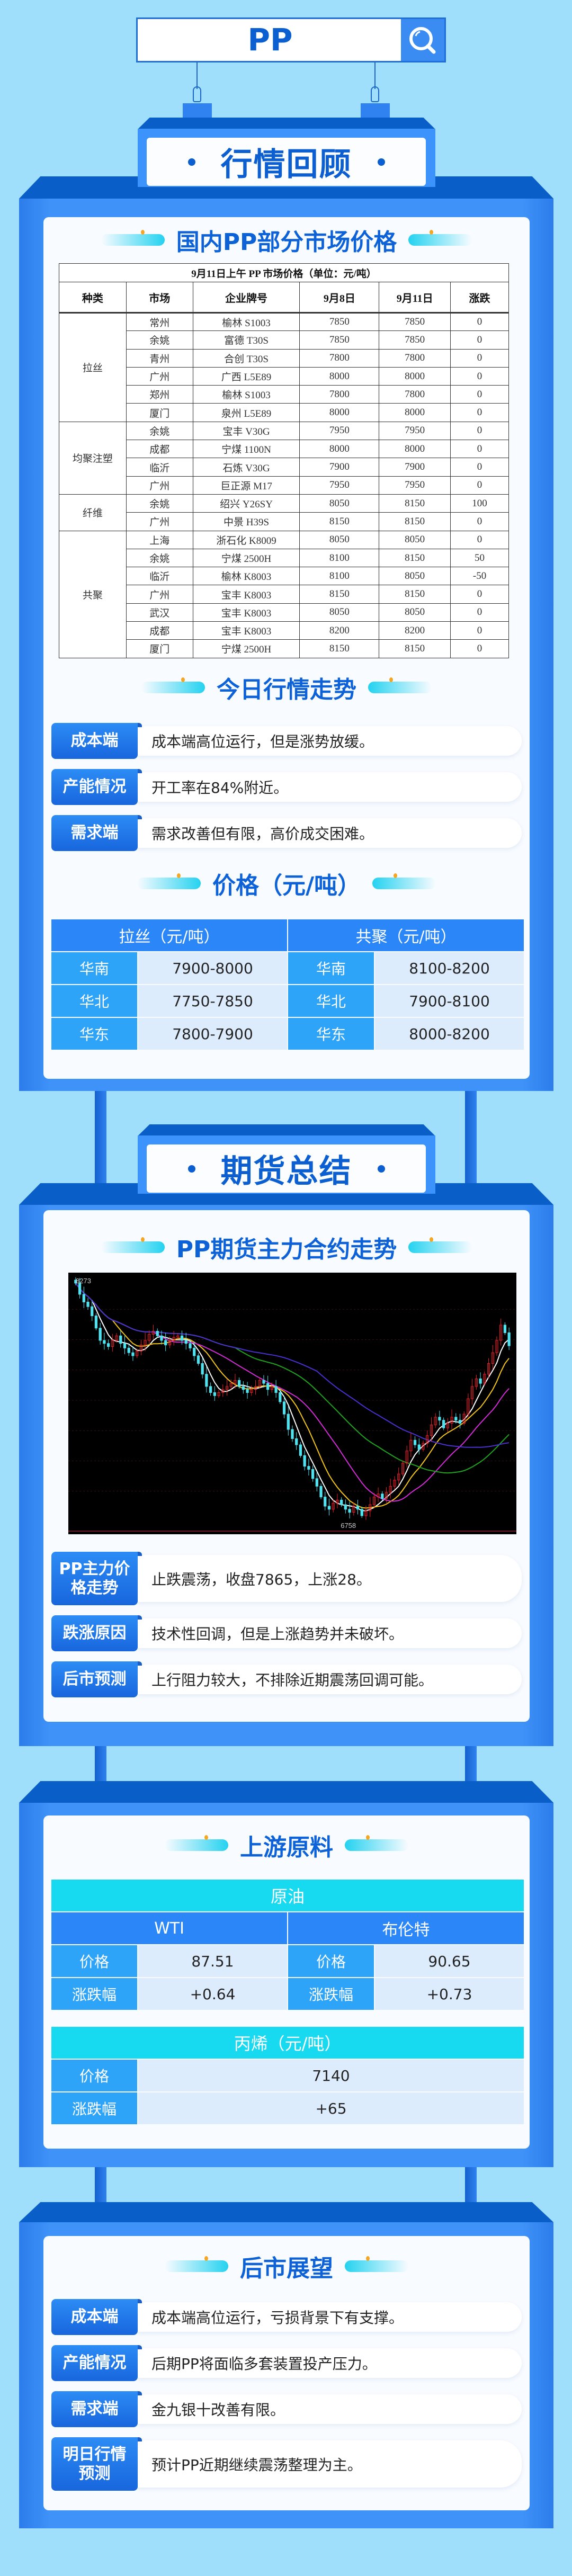 This screenshot has height=2576, width=572. I want to click on table-cell: 7950, so click(415, 485).